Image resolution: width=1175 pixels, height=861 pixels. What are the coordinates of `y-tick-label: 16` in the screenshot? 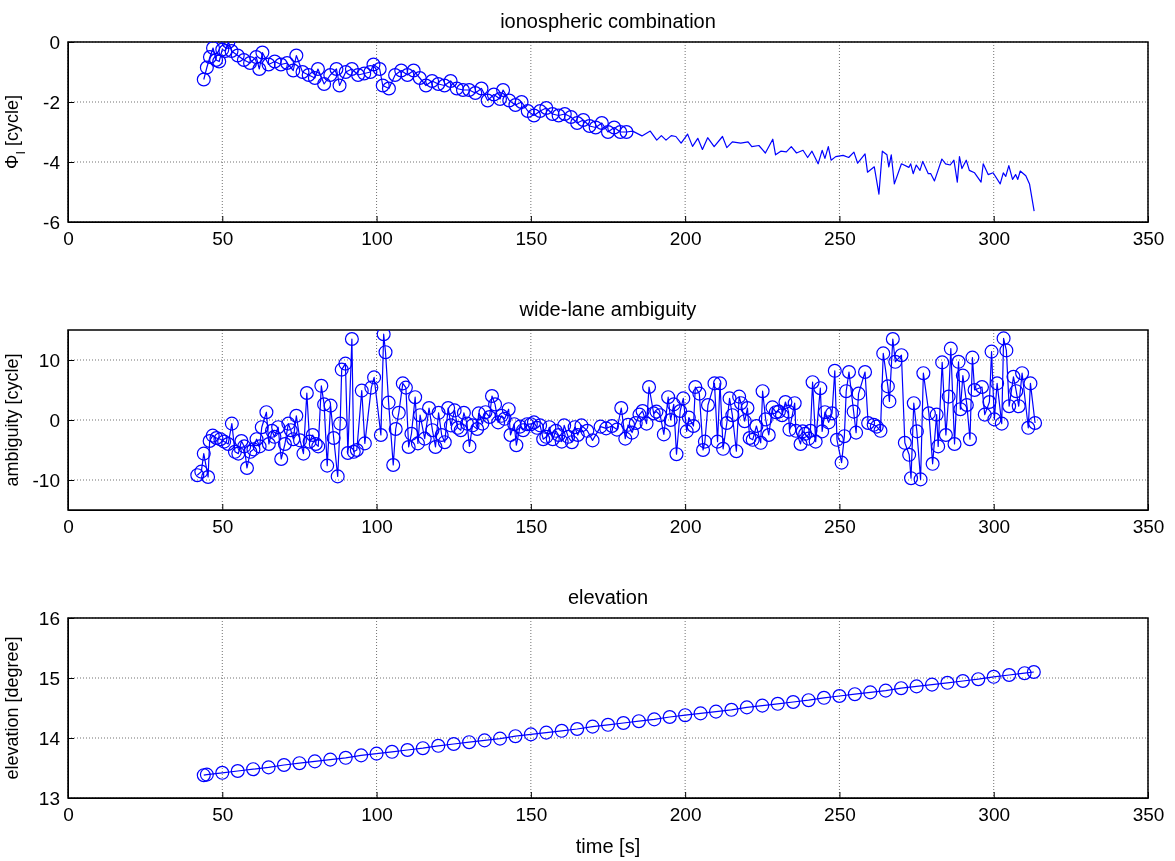 It's located at (49, 618).